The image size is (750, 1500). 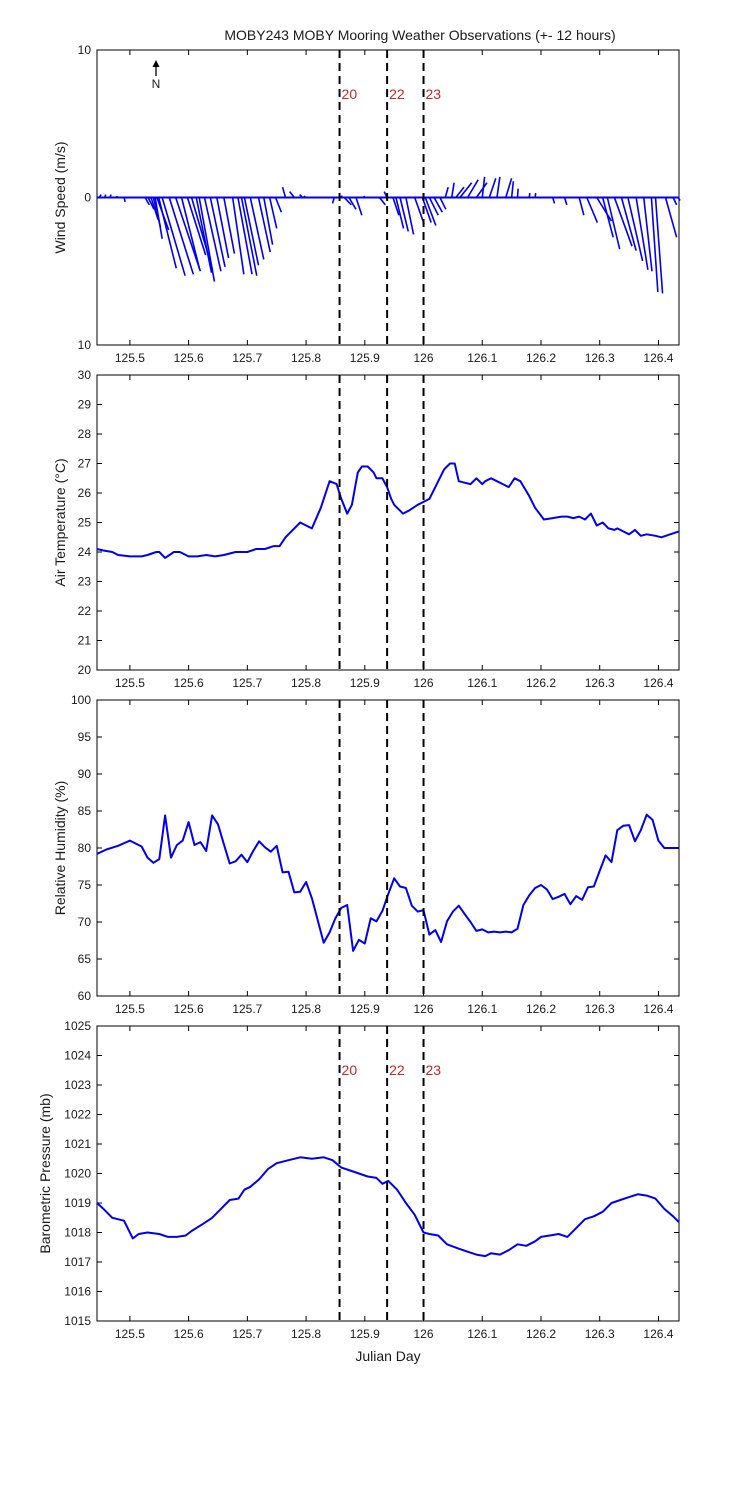 I want to click on y-axis-title: Wind Speed (m/s), so click(x=60, y=197).